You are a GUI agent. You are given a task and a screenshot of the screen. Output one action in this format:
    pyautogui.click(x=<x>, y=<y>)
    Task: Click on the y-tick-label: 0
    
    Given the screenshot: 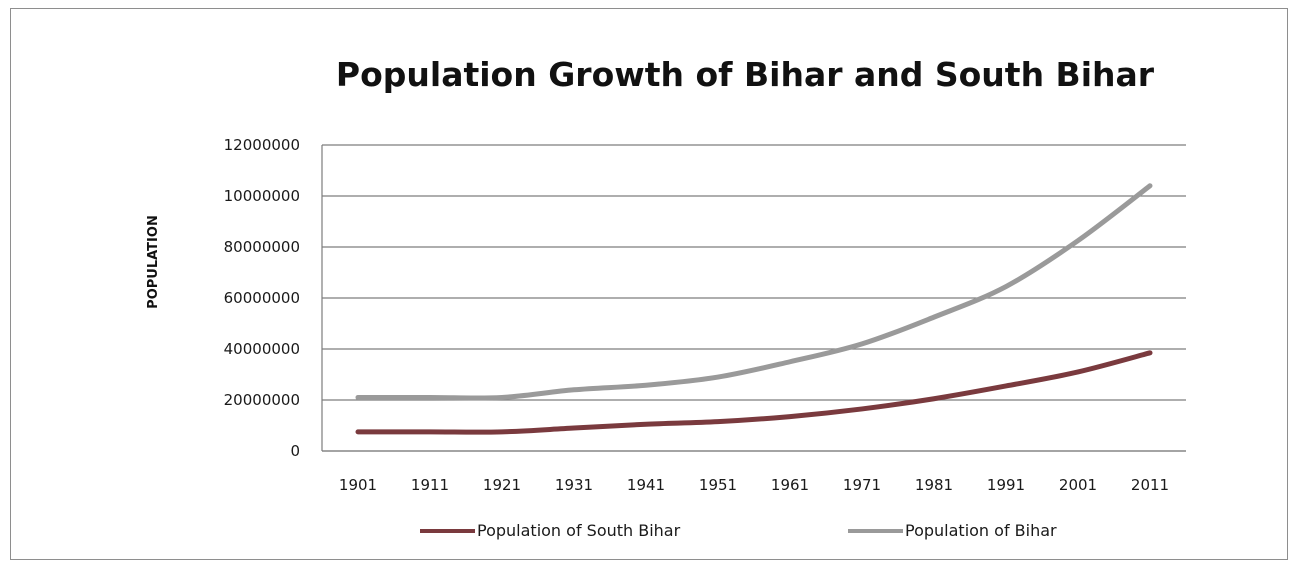 What is the action you would take?
    pyautogui.click(x=295, y=451)
    